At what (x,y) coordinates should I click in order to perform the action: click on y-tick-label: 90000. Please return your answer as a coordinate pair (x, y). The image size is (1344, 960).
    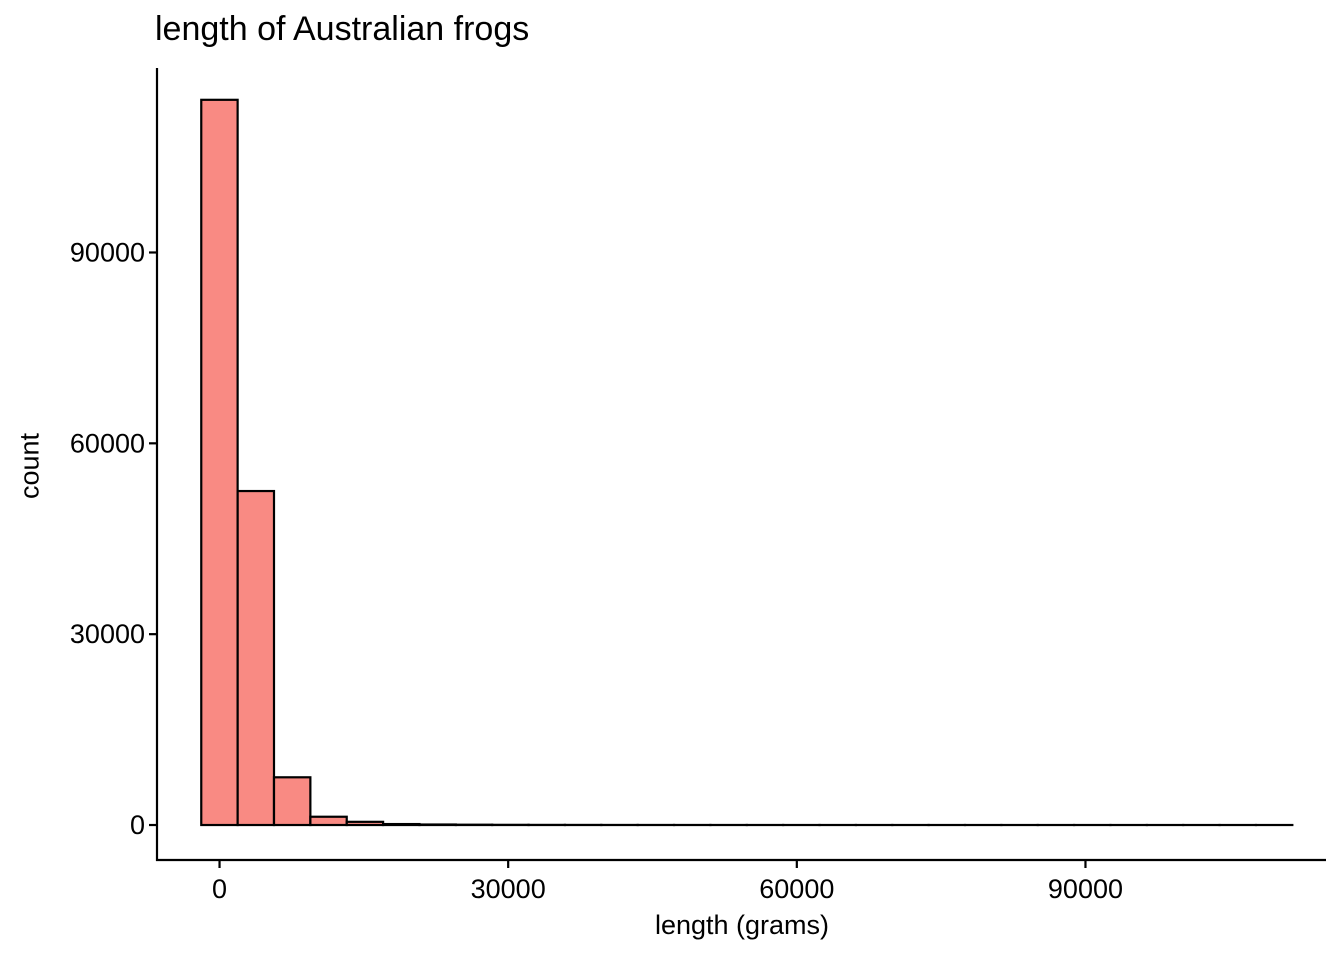
    Looking at the image, I should click on (107, 252).